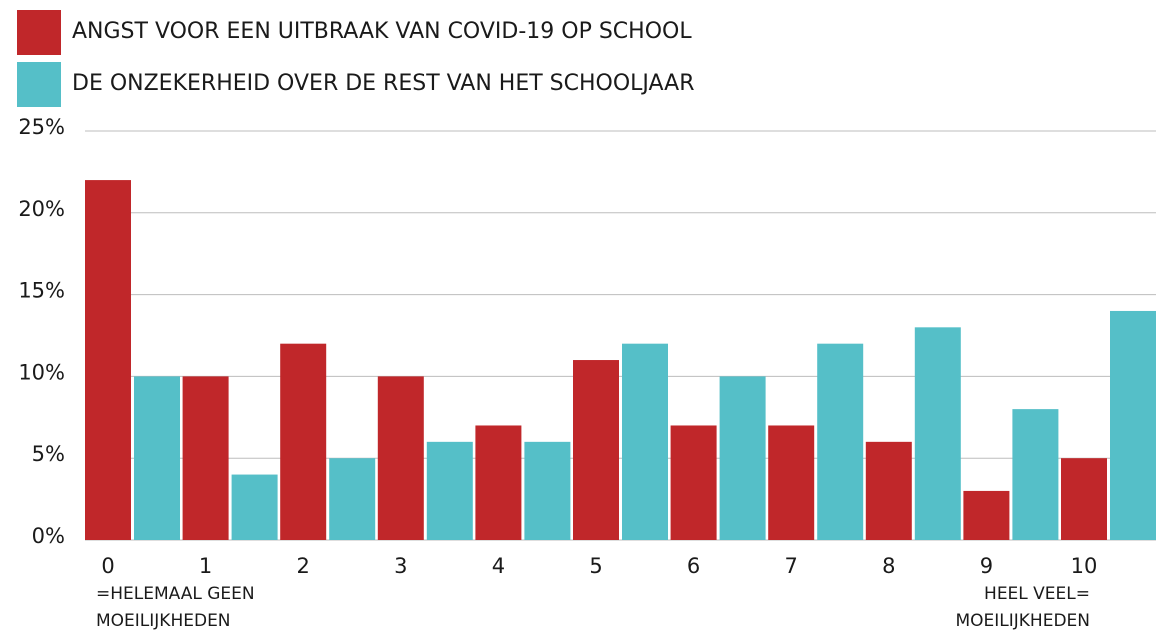 This screenshot has width=1156, height=632. Describe the element at coordinates (48, 536) in the screenshot. I see `y-tick-label: 0%` at that location.